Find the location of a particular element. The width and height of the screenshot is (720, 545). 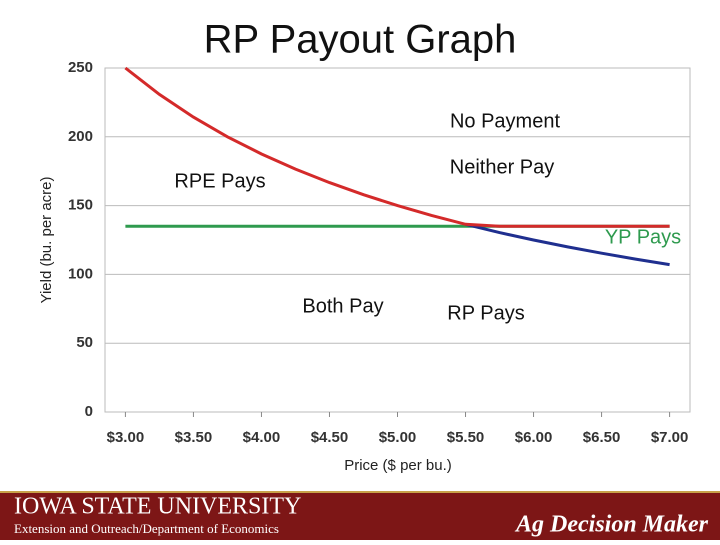

series-line is located at coordinates (567, 244).